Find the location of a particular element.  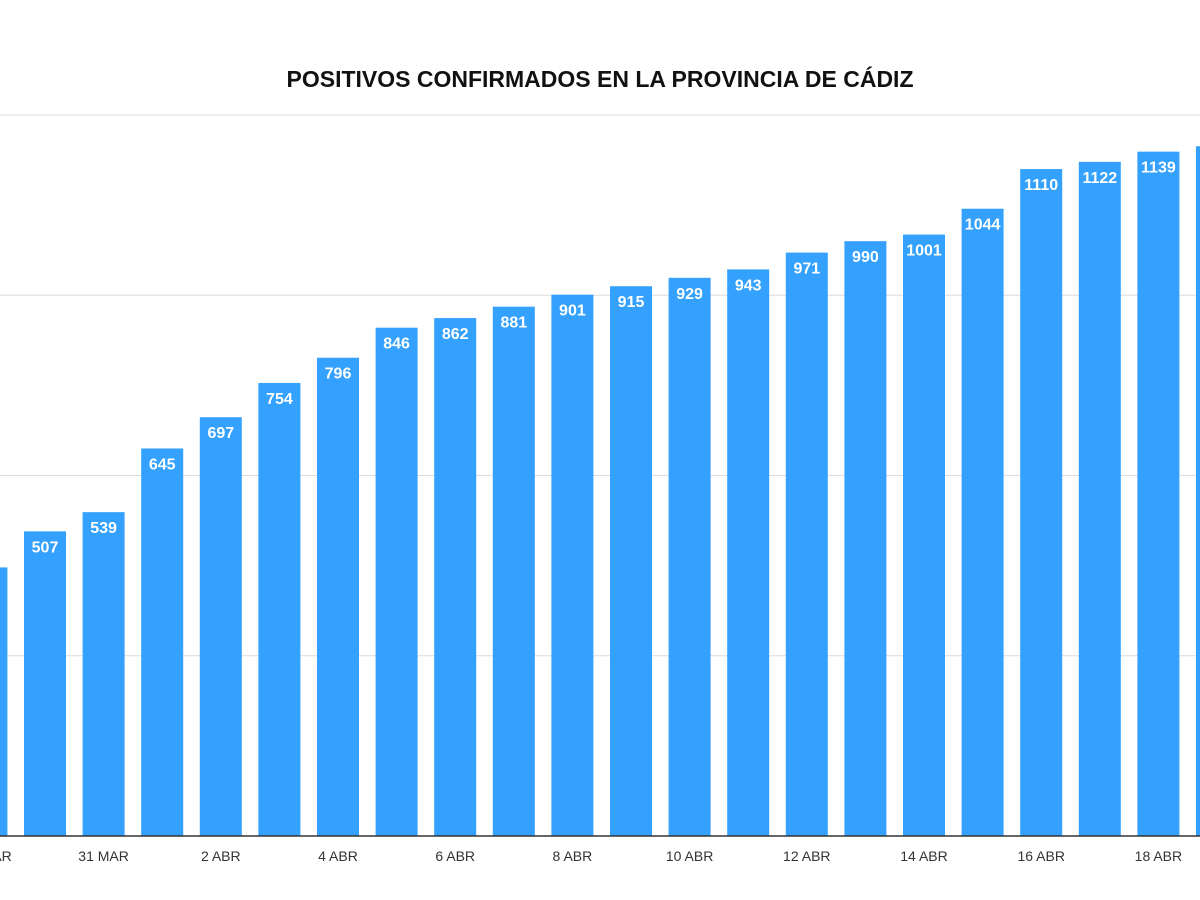

x-tick-label: 2 ABR is located at coordinates (221, 856).